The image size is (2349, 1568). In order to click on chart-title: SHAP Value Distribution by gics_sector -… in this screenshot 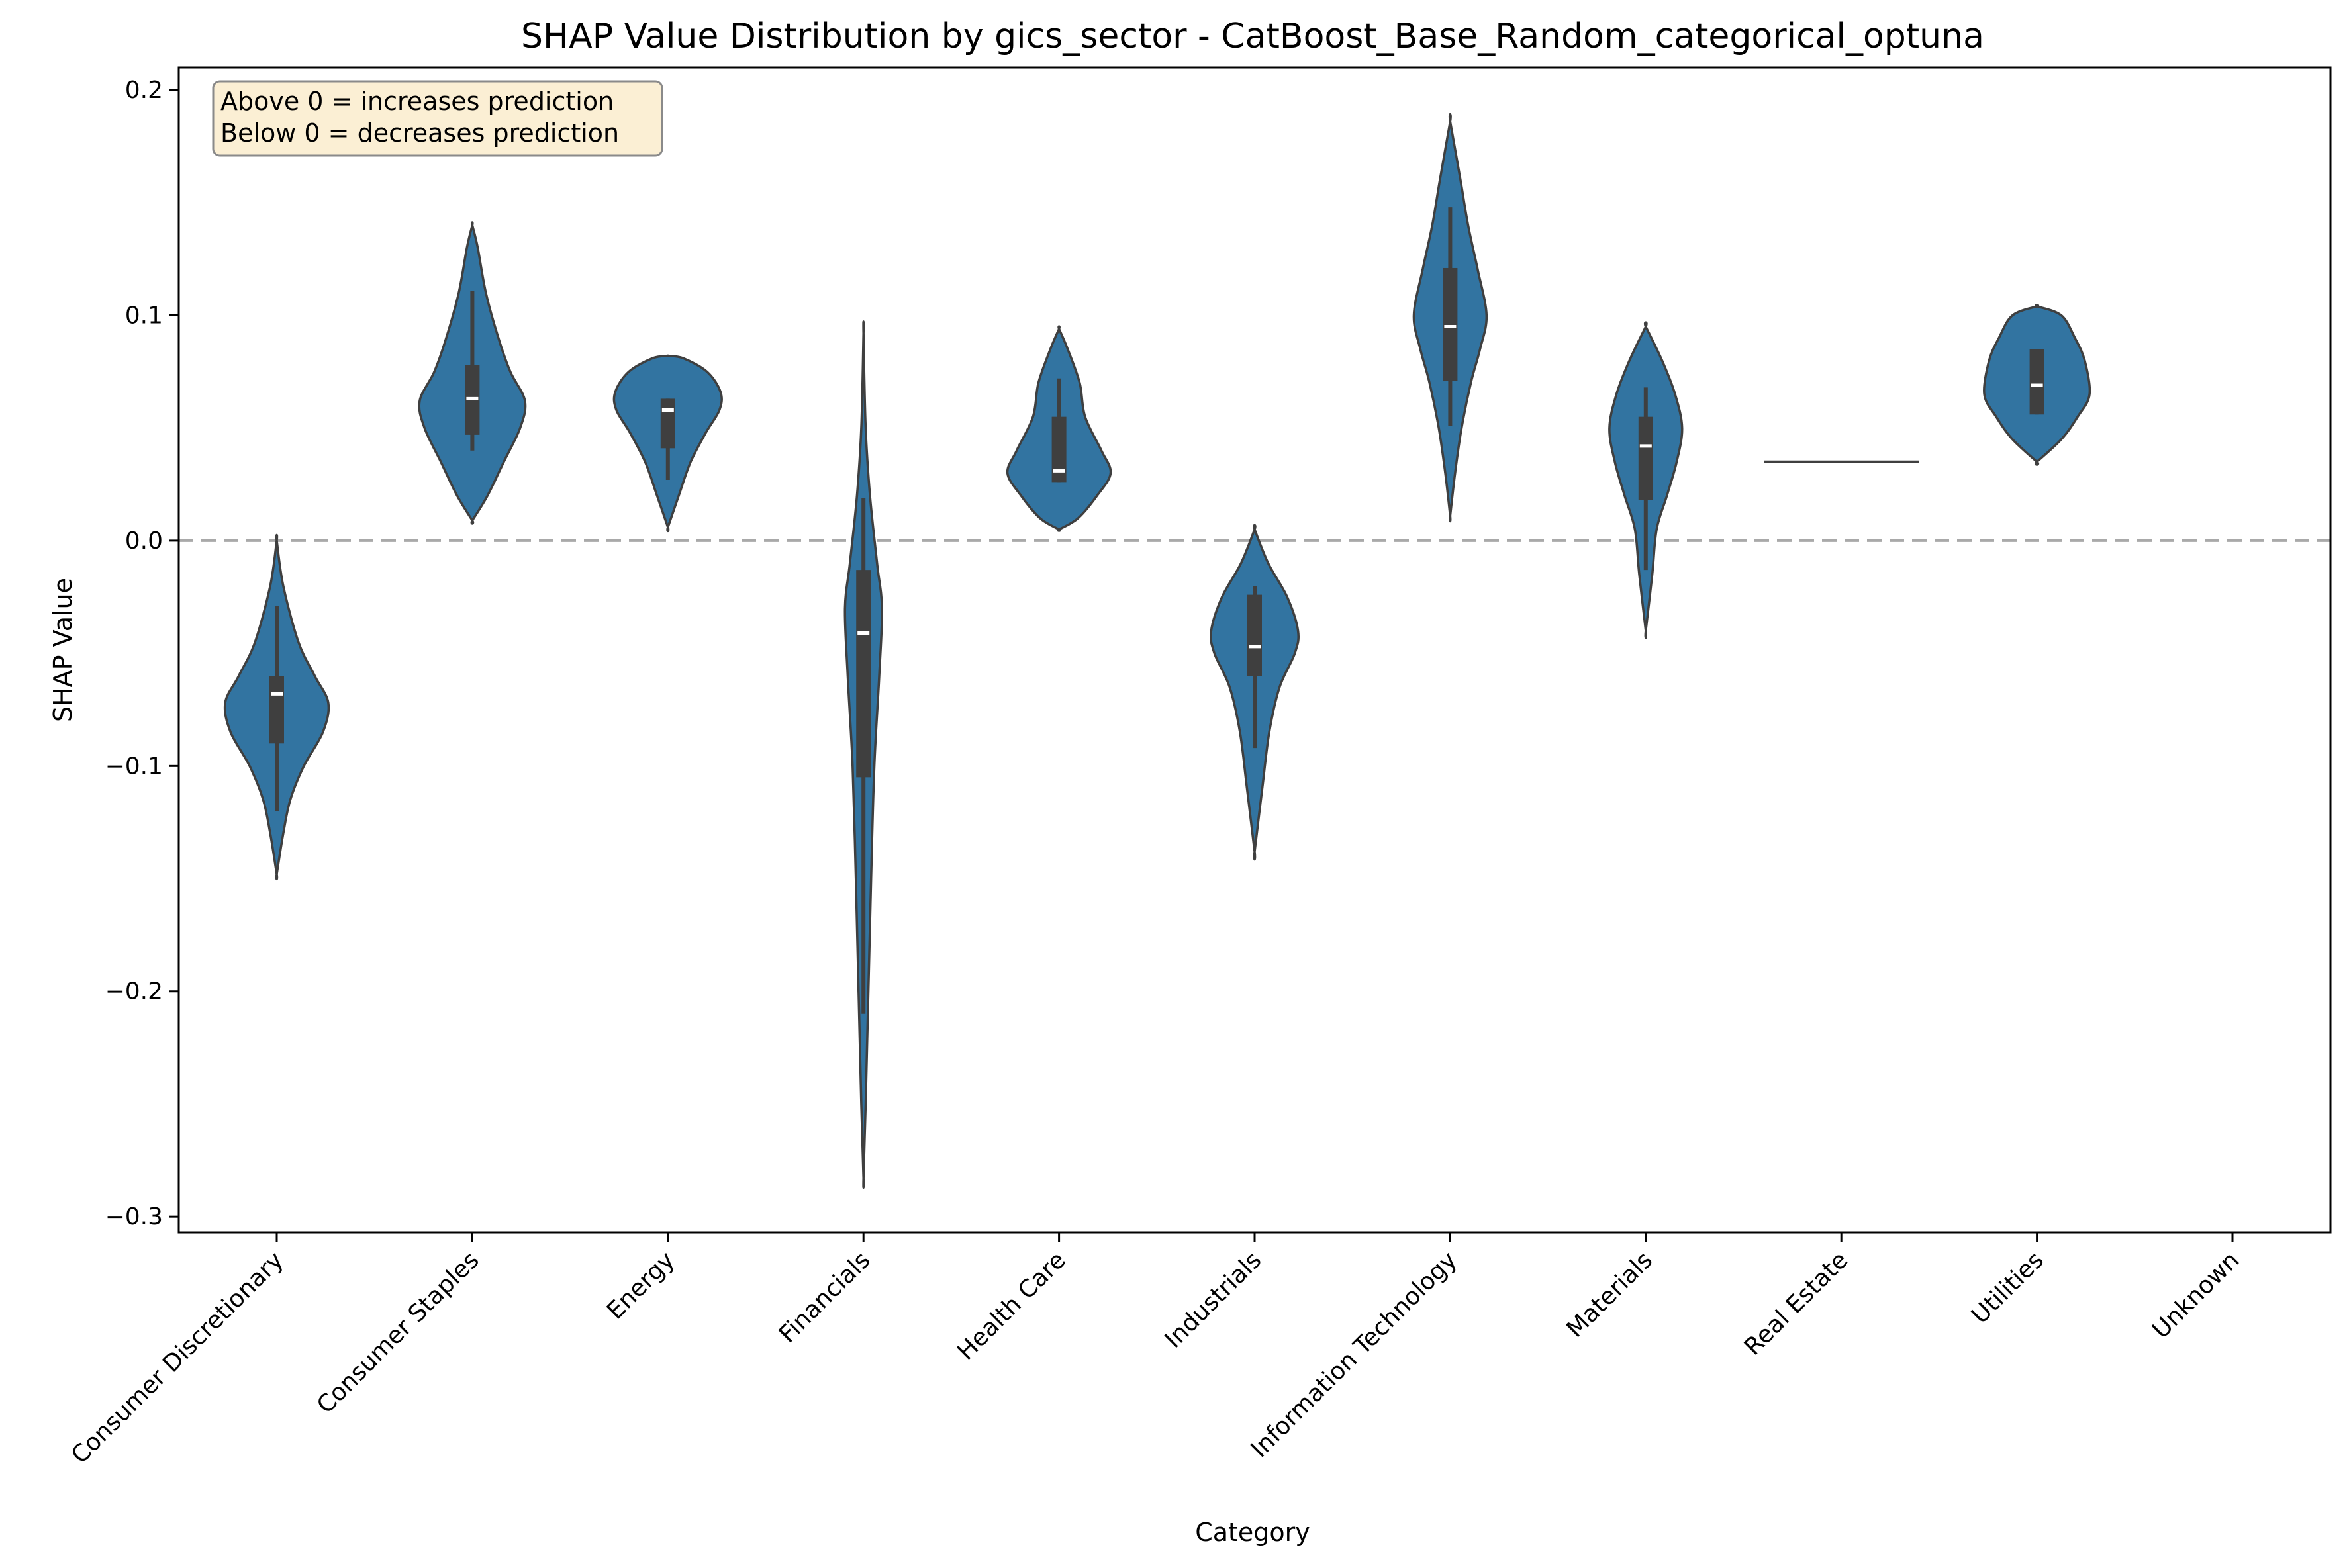, I will do `click(1253, 36)`.